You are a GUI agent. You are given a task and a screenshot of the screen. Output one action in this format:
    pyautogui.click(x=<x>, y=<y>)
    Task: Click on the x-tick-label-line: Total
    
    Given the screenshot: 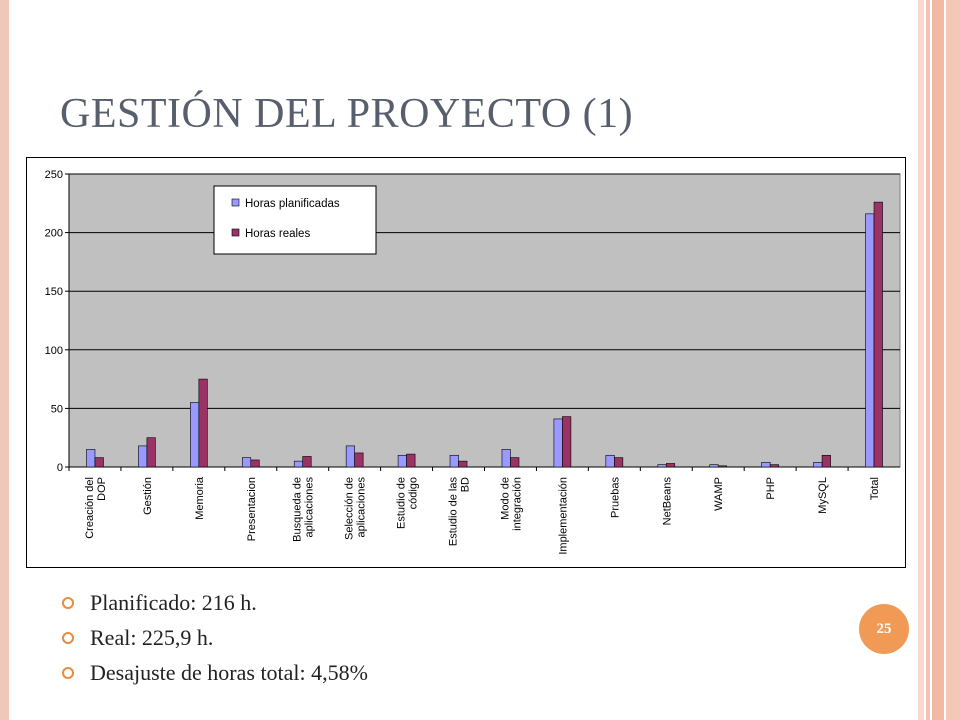 What is the action you would take?
    pyautogui.click(x=875, y=488)
    